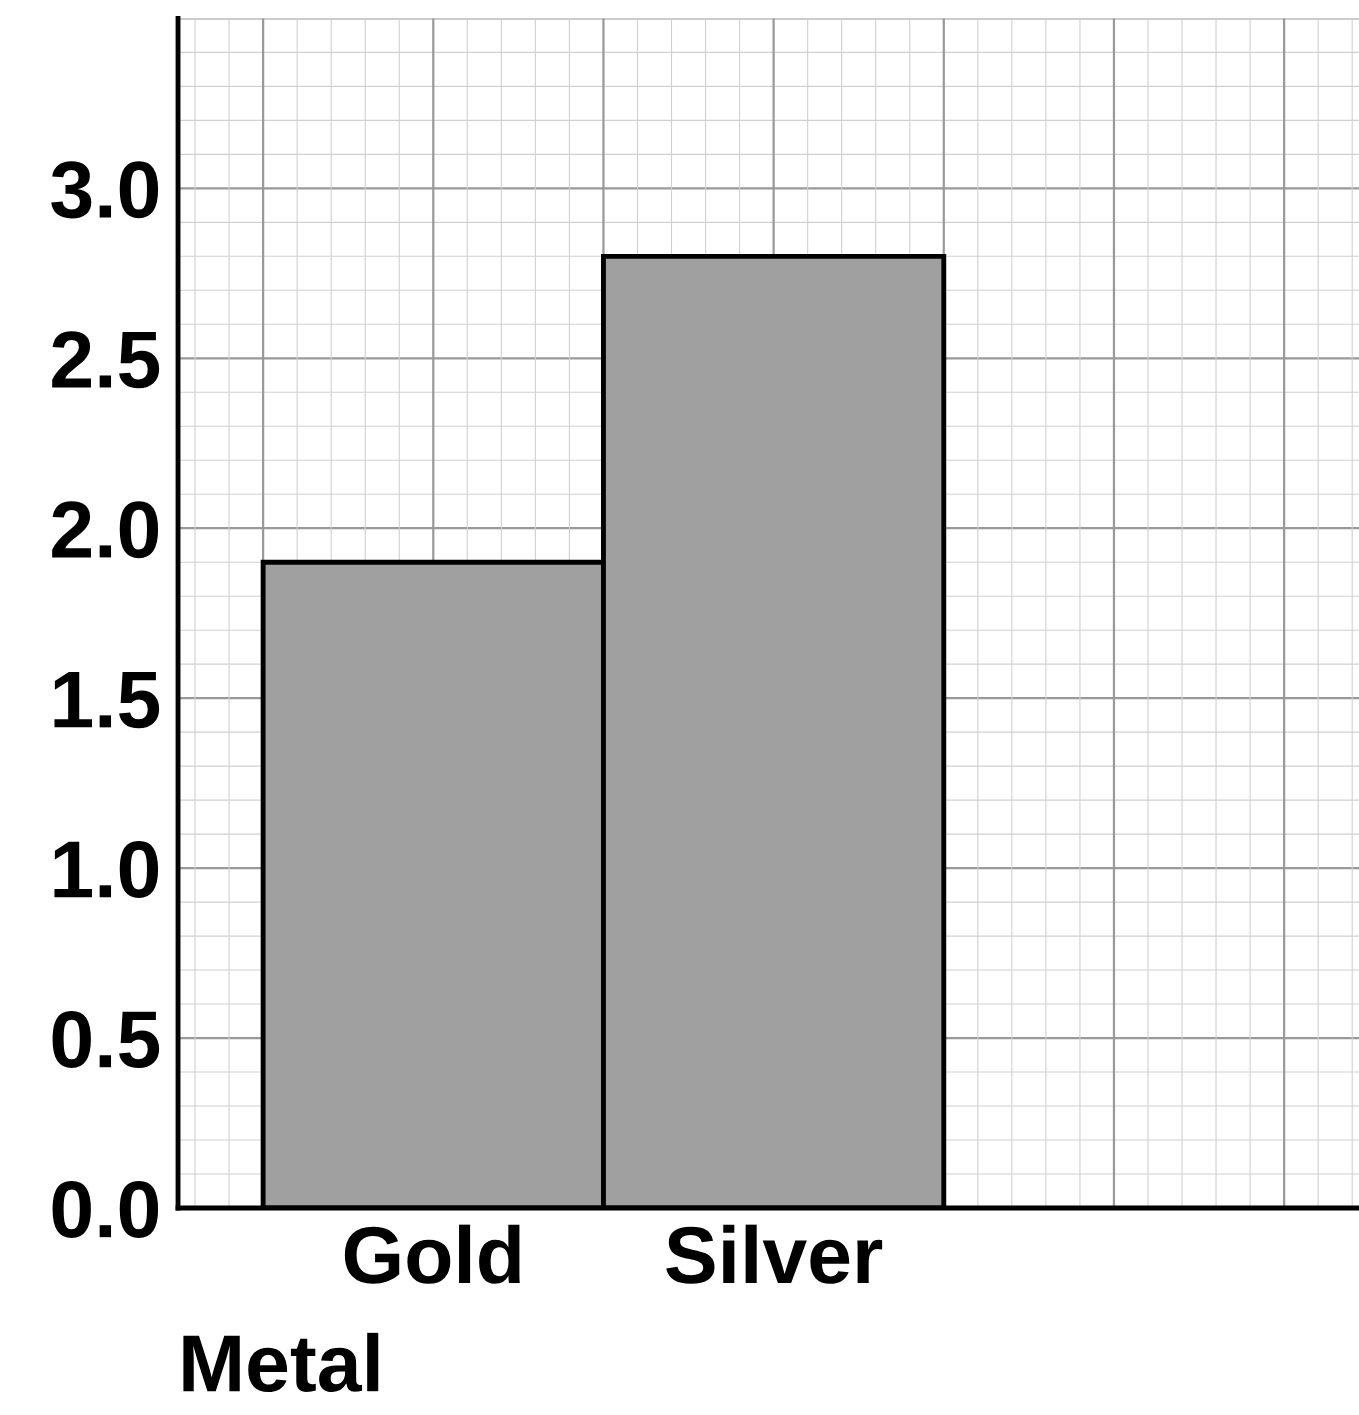 The width and height of the screenshot is (1359, 1415). Describe the element at coordinates (105, 1209) in the screenshot. I see `y-tick-label: 0.0` at that location.